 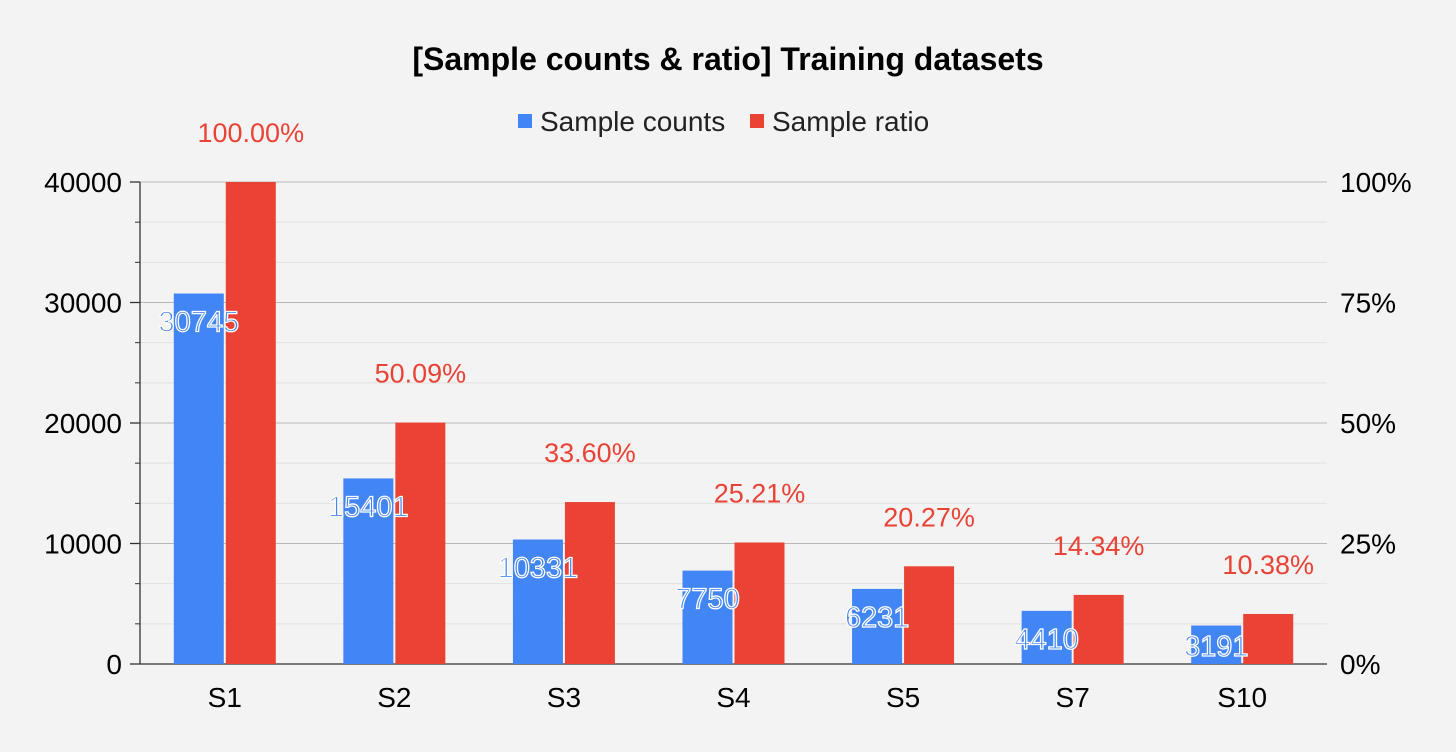 What do you see at coordinates (198, 323) in the screenshot?
I see `data-label-sample-counts: 30745` at bounding box center [198, 323].